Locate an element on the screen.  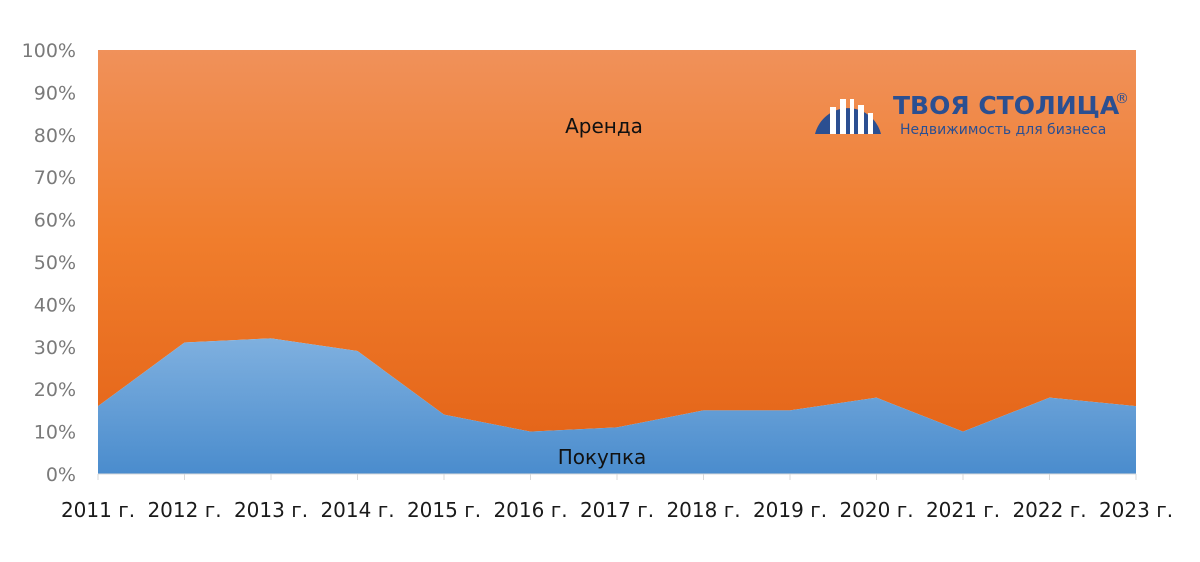
x-tick-label: 2017 г. is located at coordinates (617, 510).